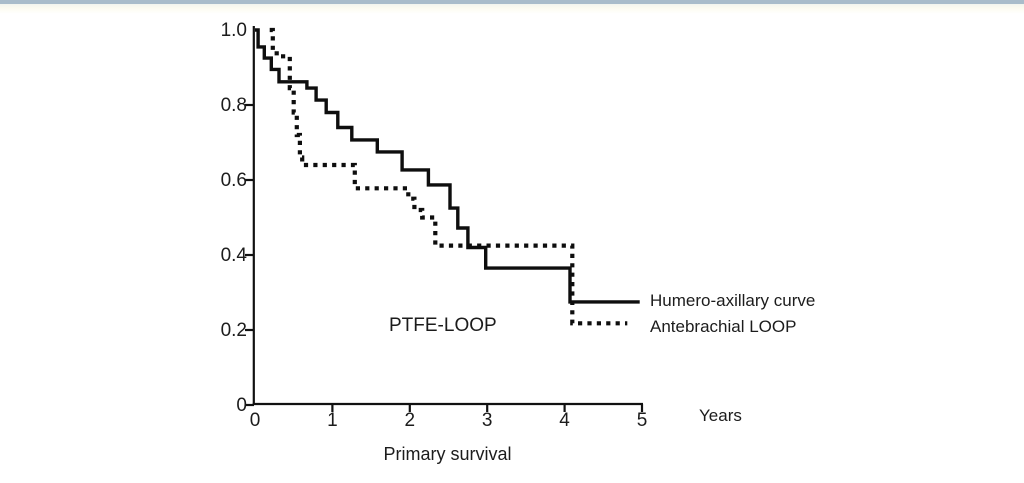 This screenshot has height=483, width=1024. I want to click on ptfe-loop-annotation: PTFE-LOOP, so click(443, 325).